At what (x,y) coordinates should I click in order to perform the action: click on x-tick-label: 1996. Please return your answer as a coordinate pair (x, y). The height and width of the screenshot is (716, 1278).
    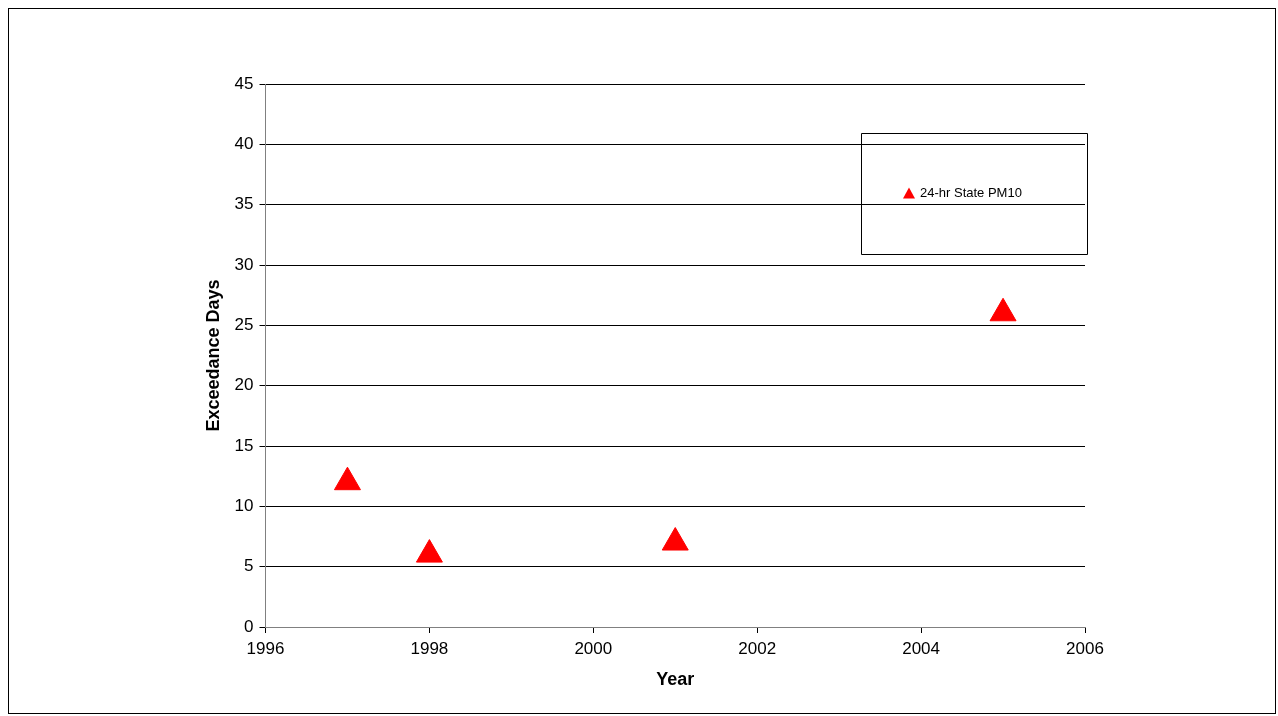
    Looking at the image, I should click on (265, 648).